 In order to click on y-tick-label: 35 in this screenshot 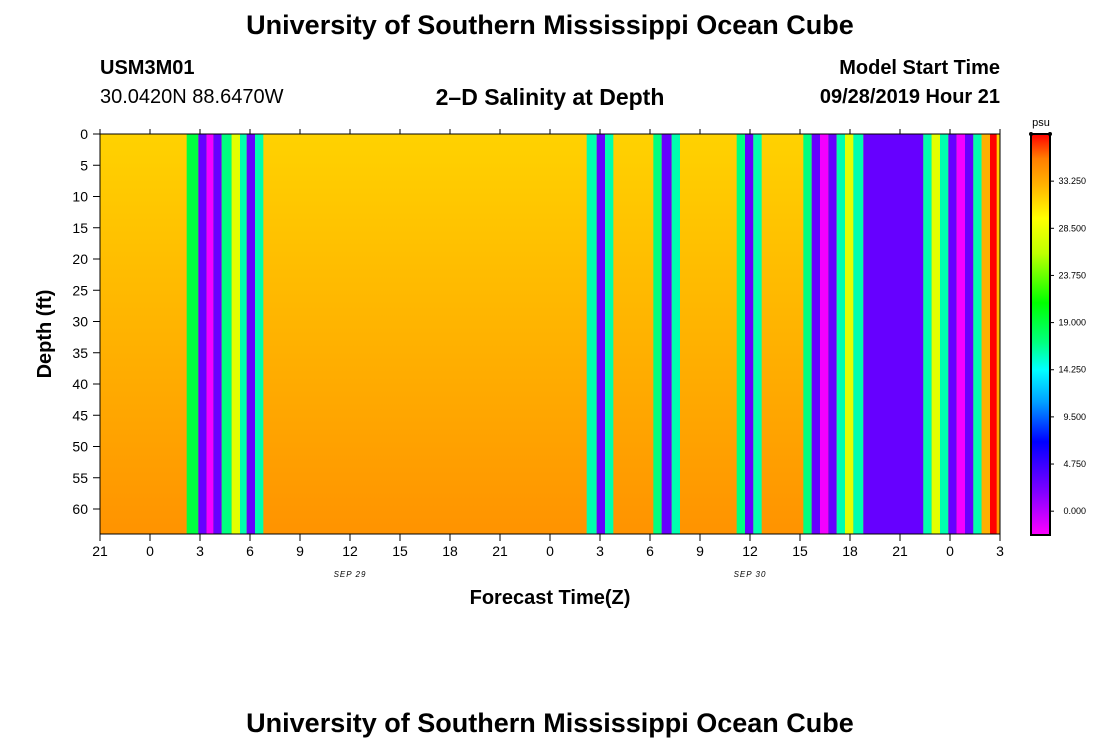, I will do `click(80, 353)`.